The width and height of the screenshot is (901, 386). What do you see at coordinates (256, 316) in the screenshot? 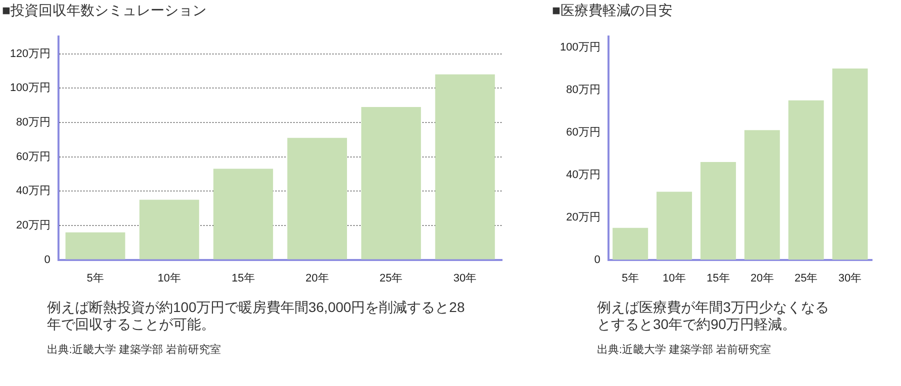
I see `text: 例えば断熱投資が約100万円で暖房費年間36,000円を削減すると28年で回収することが可能。` at bounding box center [256, 316].